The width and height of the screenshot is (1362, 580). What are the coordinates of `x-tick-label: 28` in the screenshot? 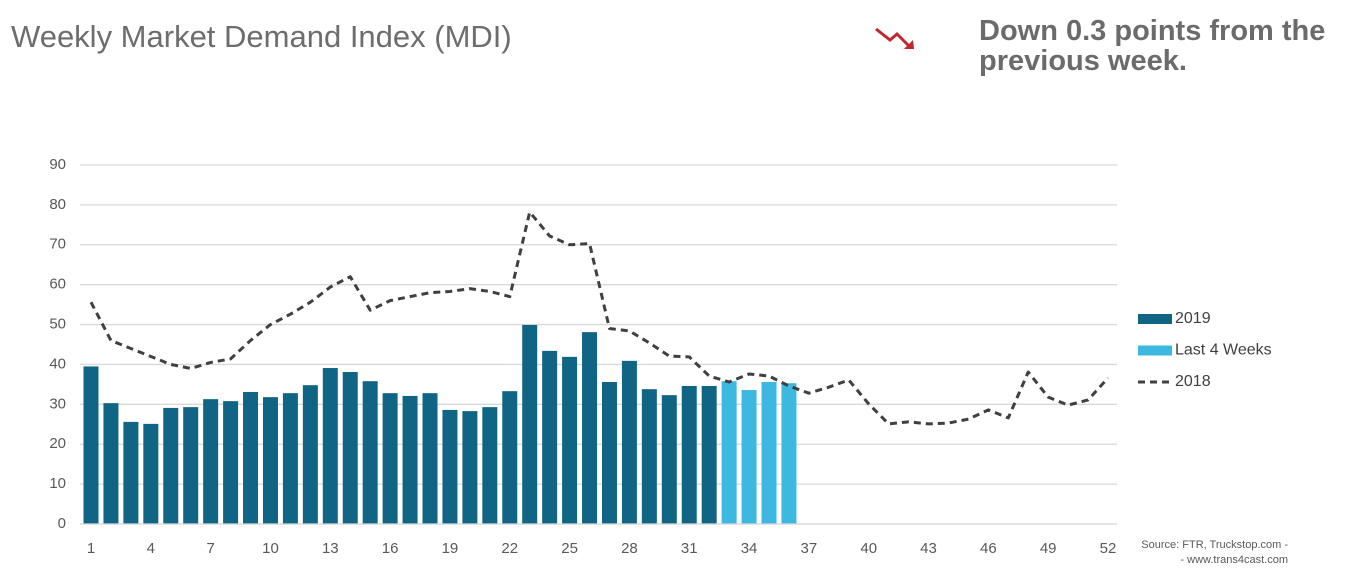 It's located at (629, 548).